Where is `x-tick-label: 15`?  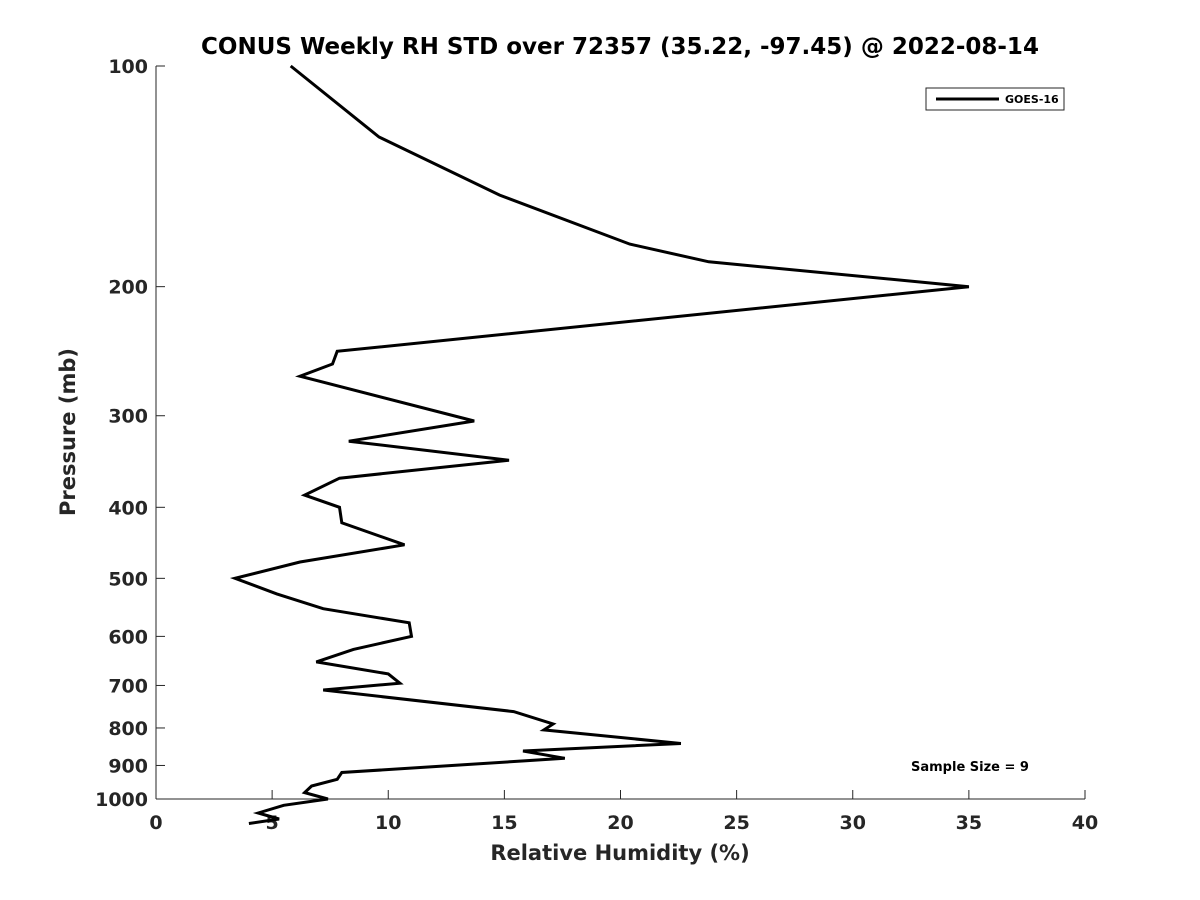
x-tick-label: 15 is located at coordinates (504, 823).